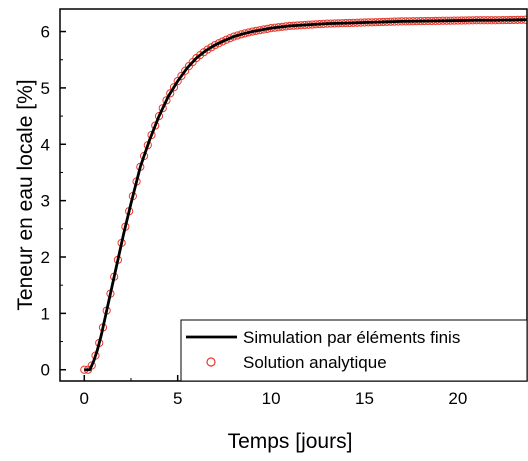  Describe the element at coordinates (45, 144) in the screenshot. I see `y-tick-label: 4` at that location.